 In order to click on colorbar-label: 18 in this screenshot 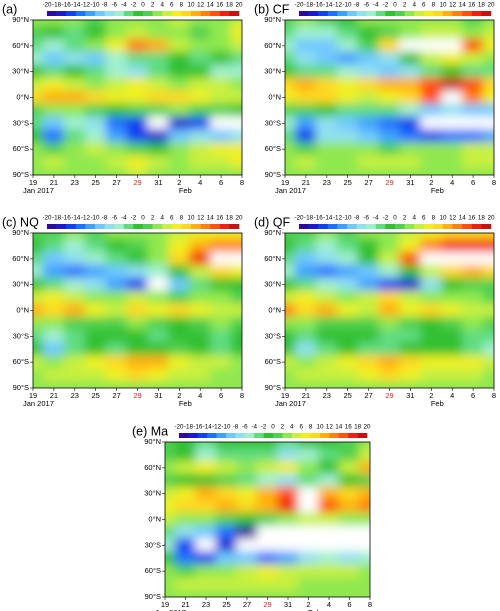, I will do `click(358, 427)`.